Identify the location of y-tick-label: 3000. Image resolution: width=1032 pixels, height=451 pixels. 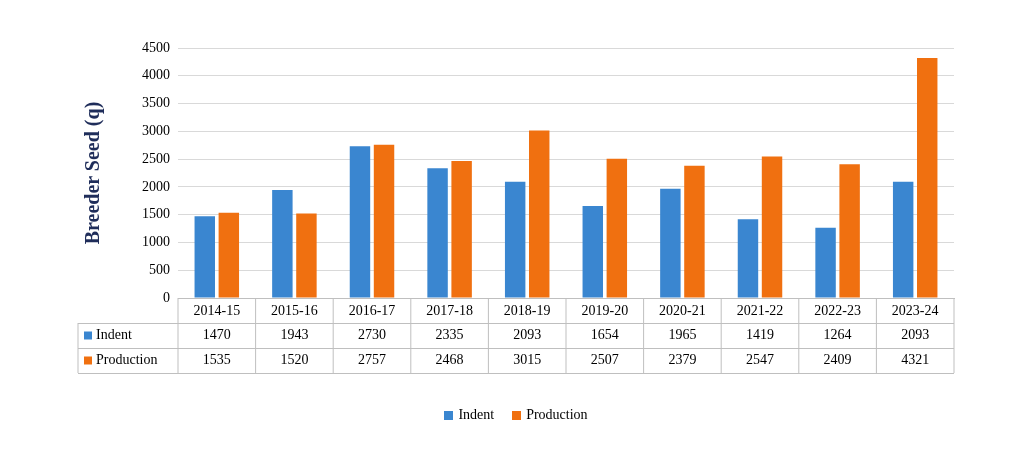
(156, 131).